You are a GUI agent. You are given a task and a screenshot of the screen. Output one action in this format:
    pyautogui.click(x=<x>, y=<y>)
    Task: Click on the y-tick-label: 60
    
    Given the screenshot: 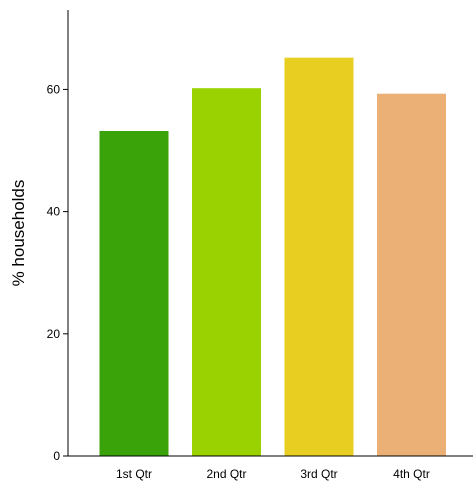 What is the action you would take?
    pyautogui.click(x=54, y=89)
    